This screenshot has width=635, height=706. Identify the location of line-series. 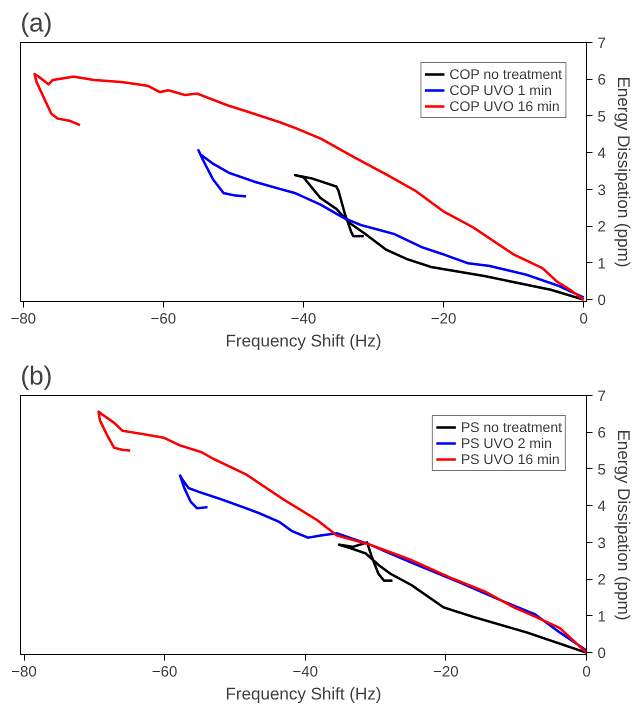
(391, 223).